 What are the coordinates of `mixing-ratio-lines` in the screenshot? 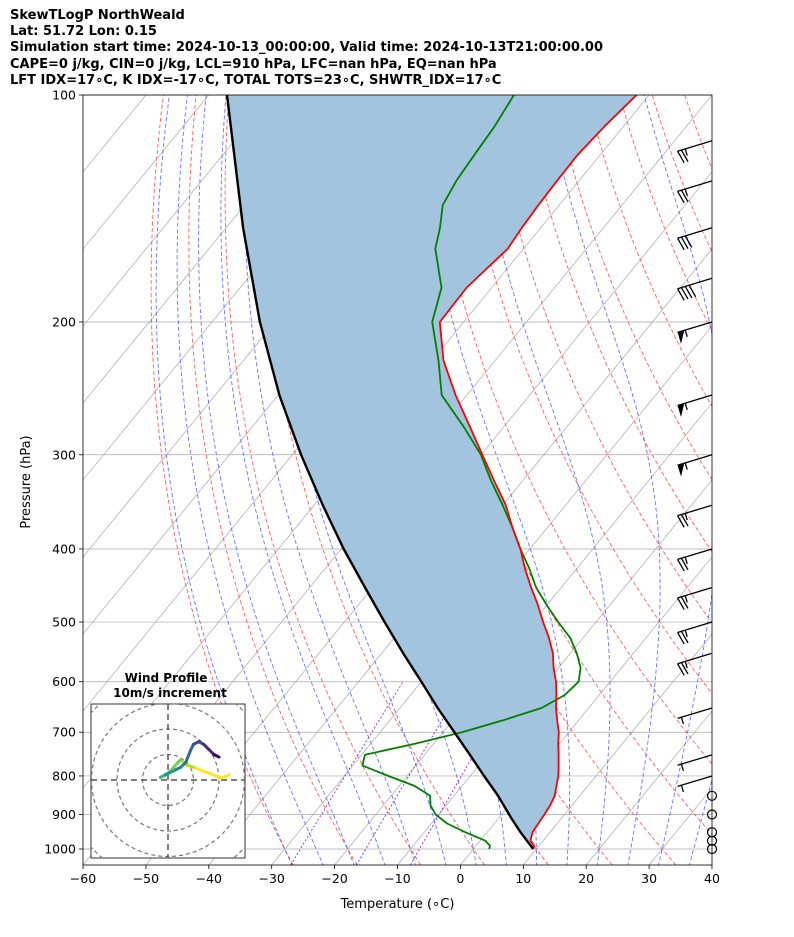 It's located at (403, 773).